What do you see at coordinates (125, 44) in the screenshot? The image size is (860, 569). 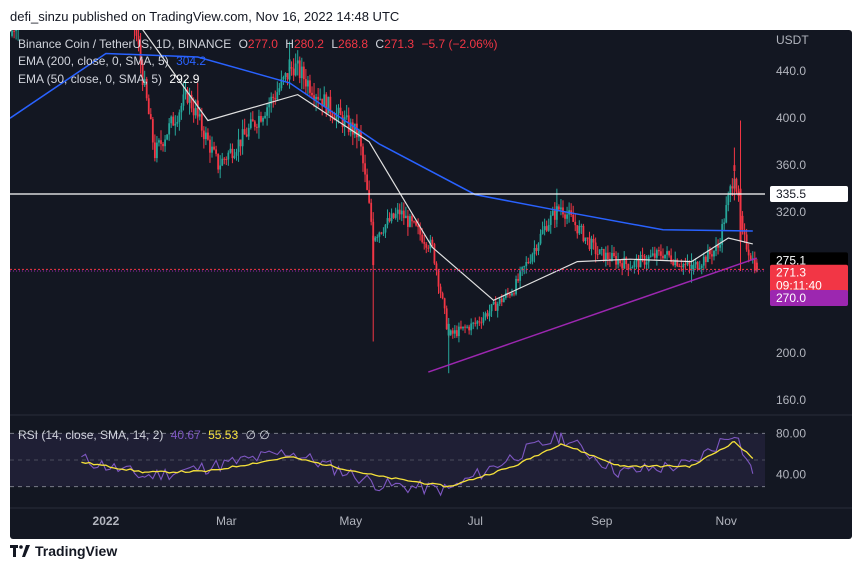 I see `symbol-name: Binance Coin / TetherUS, 1D, BINANCE` at bounding box center [125, 44].